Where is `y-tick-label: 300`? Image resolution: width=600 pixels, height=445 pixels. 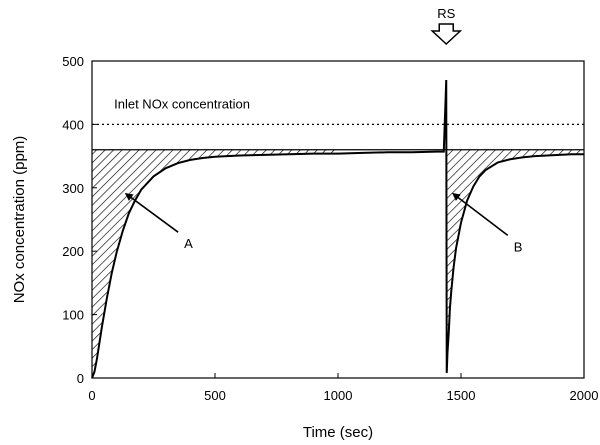
y-tick-label: 300 is located at coordinates (73, 188).